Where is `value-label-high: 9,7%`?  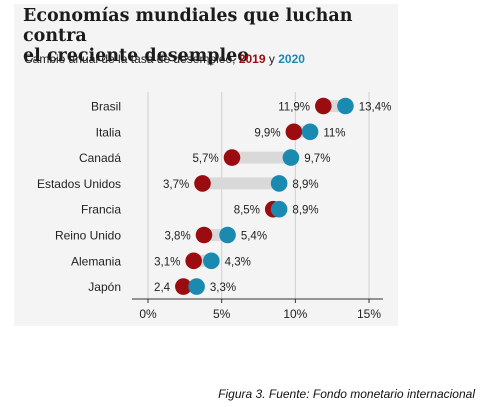
value-label-high: 9,7% is located at coordinates (317, 159).